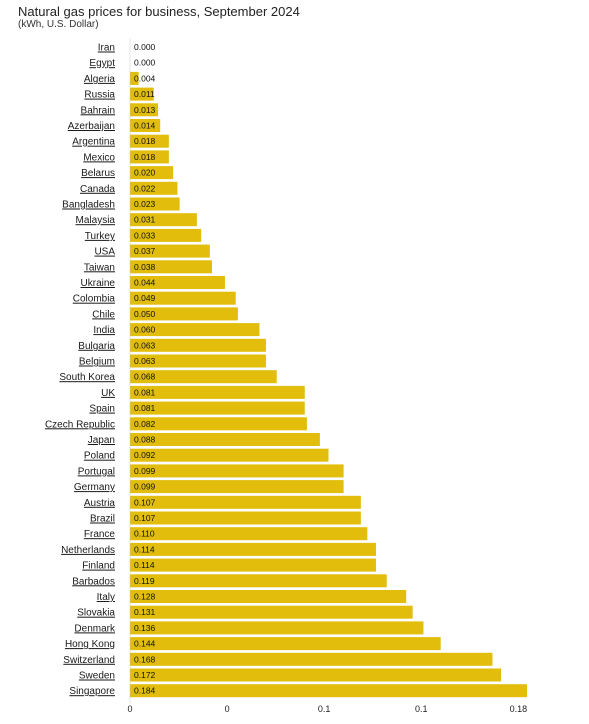 This screenshot has width=589, height=724. What do you see at coordinates (145, 235) in the screenshot?
I see `value-label-turkey: 0.033` at bounding box center [145, 235].